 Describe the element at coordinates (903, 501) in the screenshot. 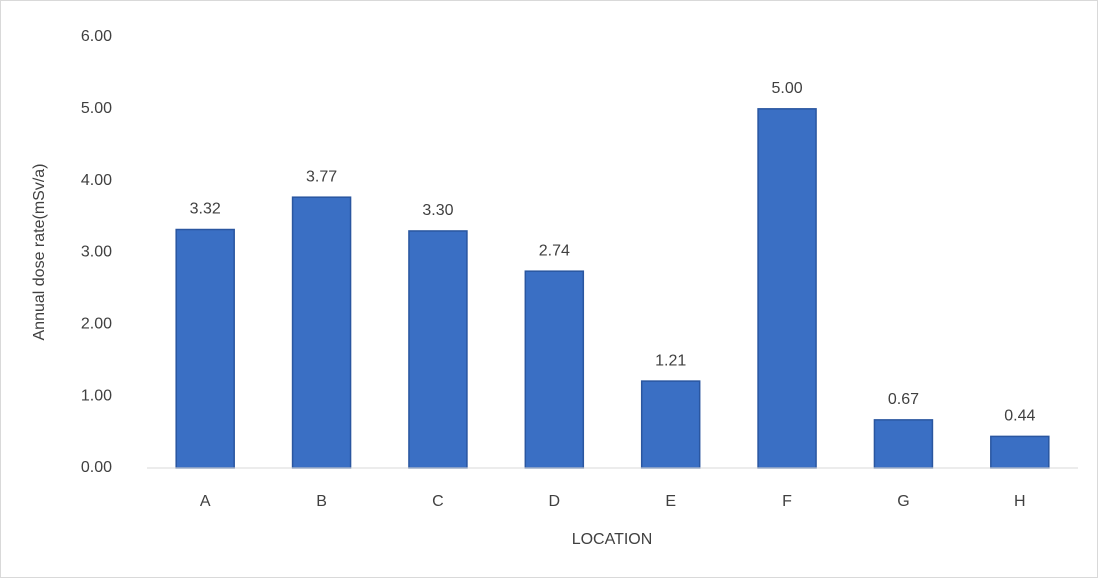

I see `x-tick-label: G` at that location.